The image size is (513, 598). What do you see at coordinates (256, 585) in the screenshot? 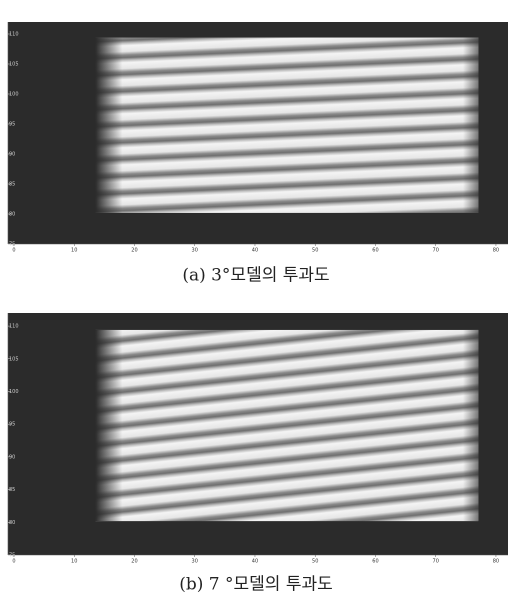
I see `caption: (b) 7 °모델의 투과도` at bounding box center [256, 585].